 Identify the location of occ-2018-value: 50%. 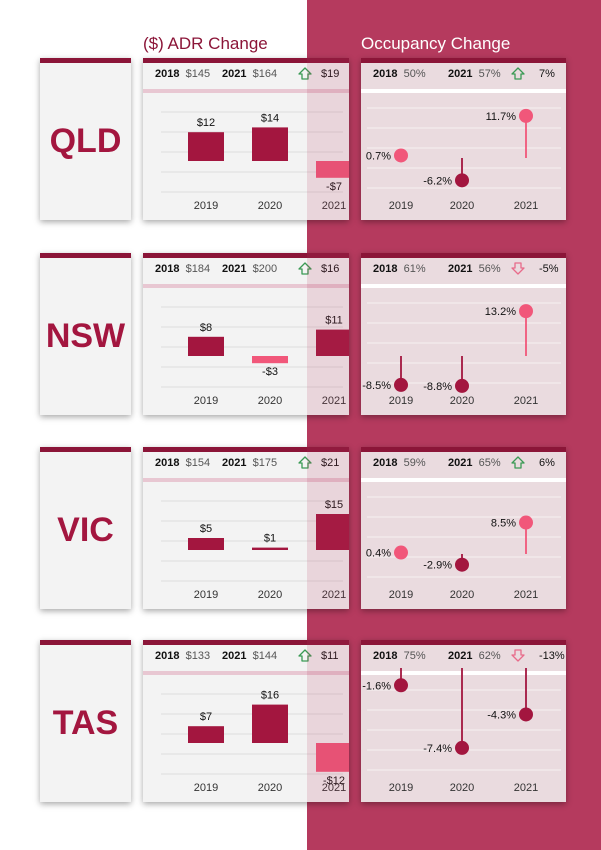
(414, 74).